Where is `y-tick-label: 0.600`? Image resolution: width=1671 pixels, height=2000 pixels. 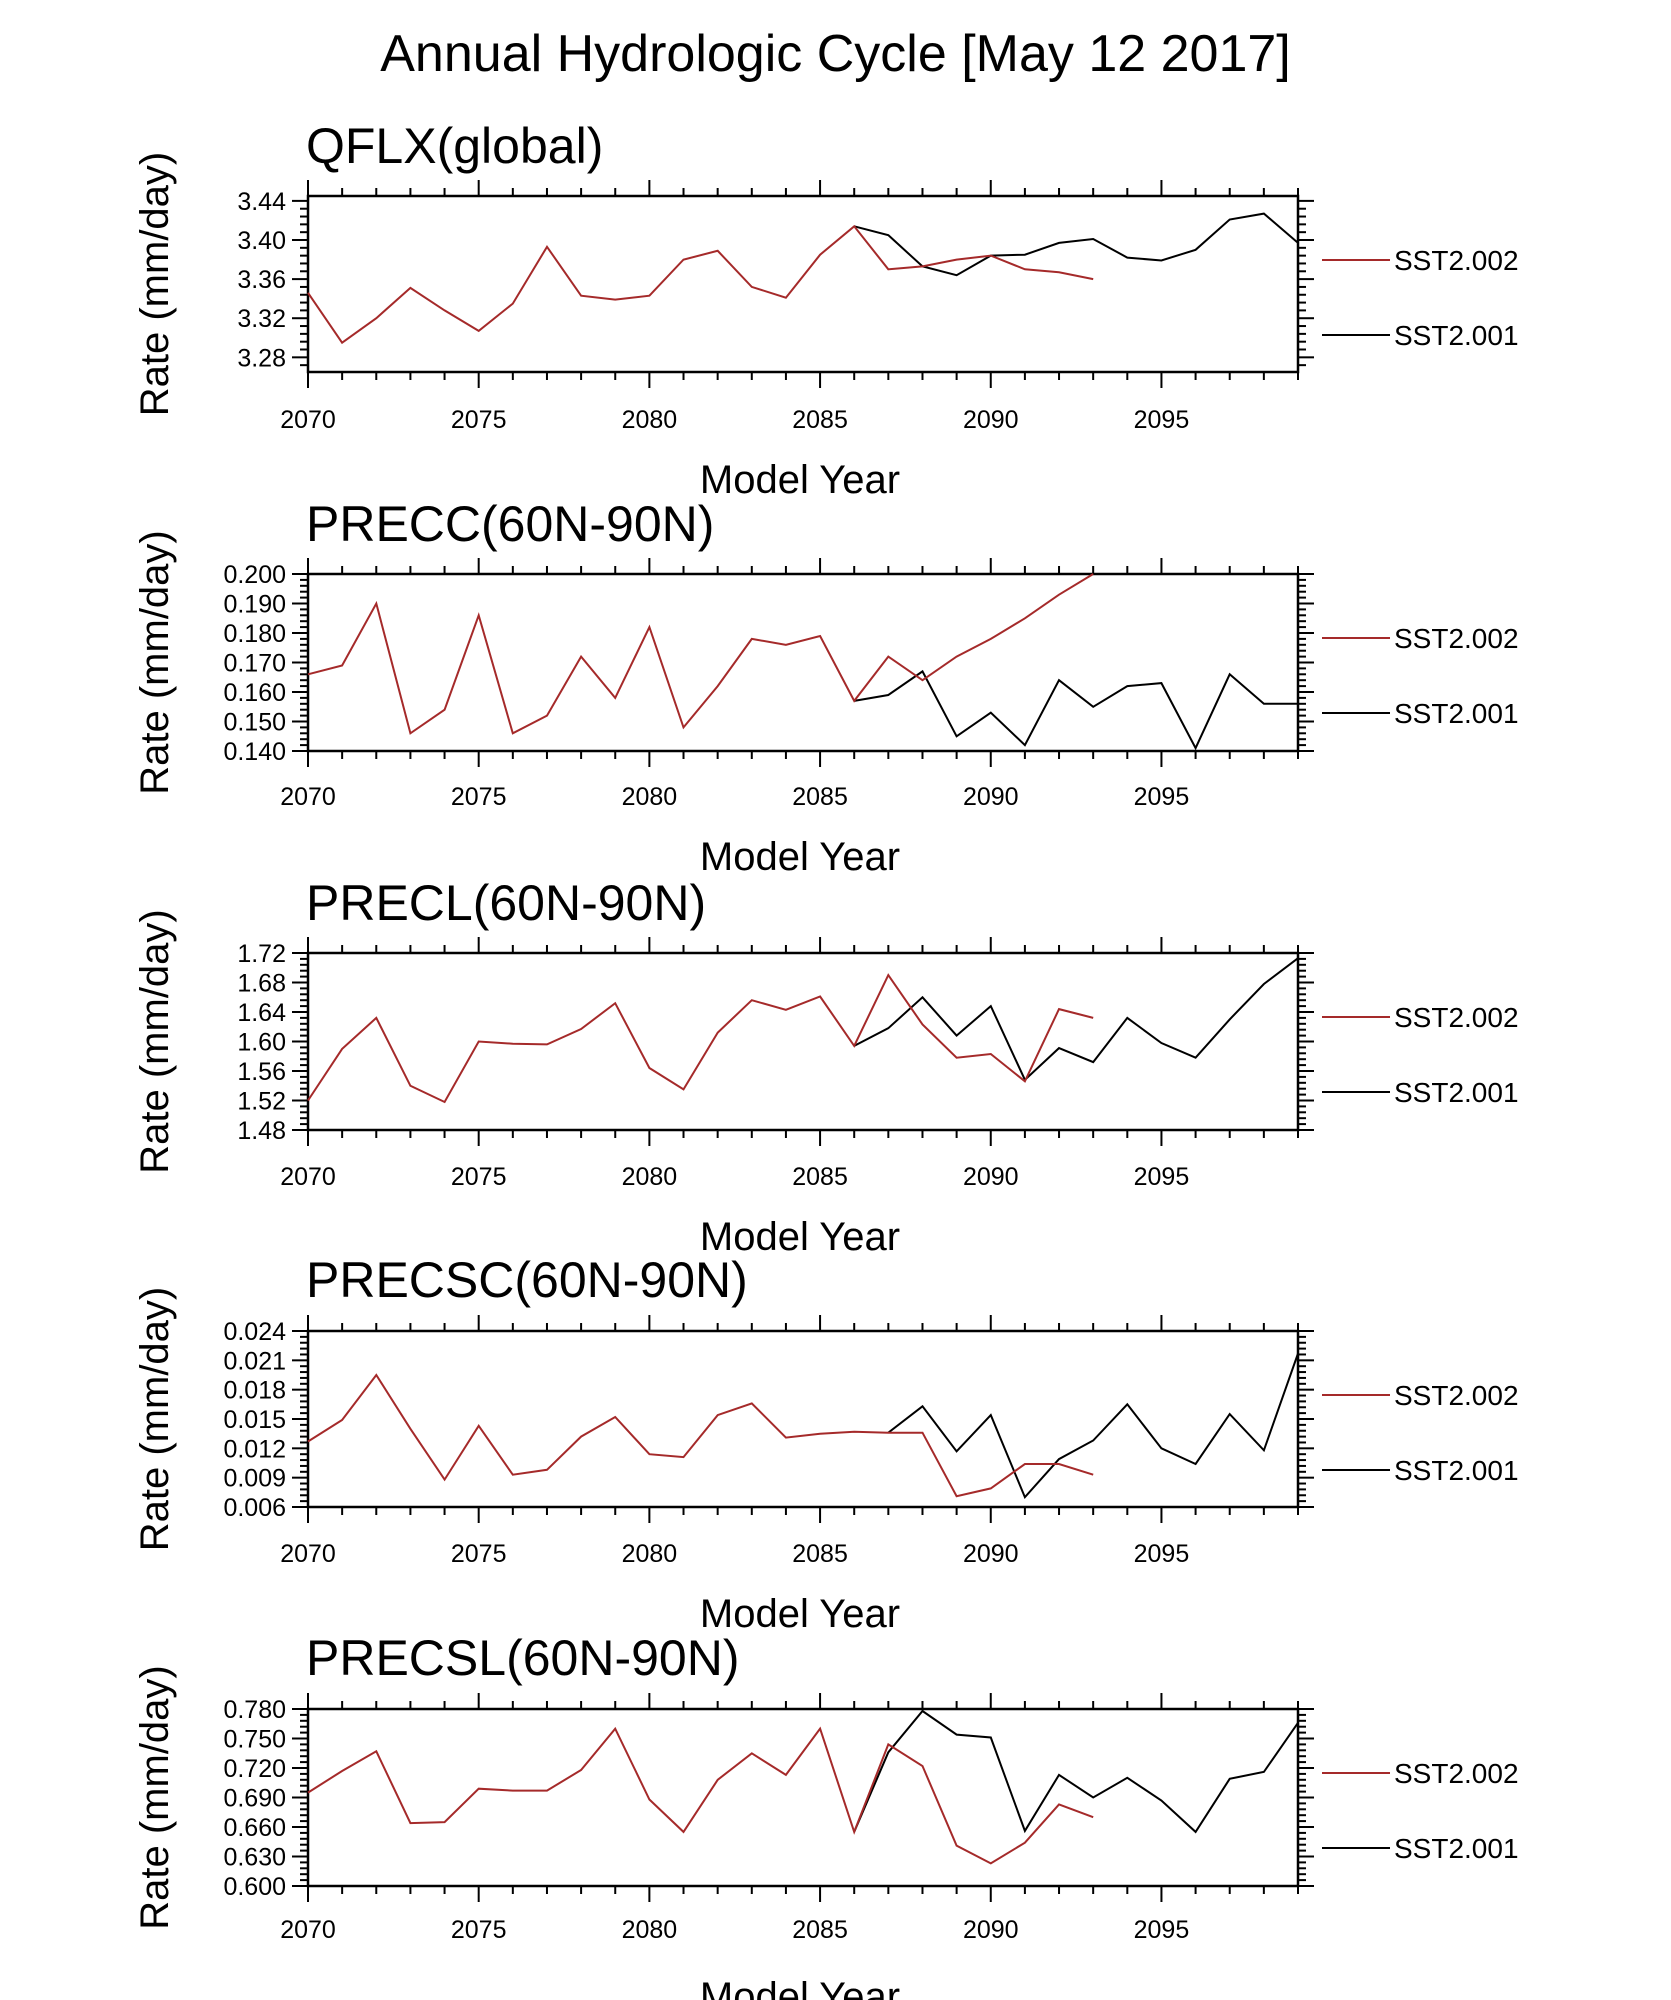 y-tick-label: 0.600 is located at coordinates (254, 1887).